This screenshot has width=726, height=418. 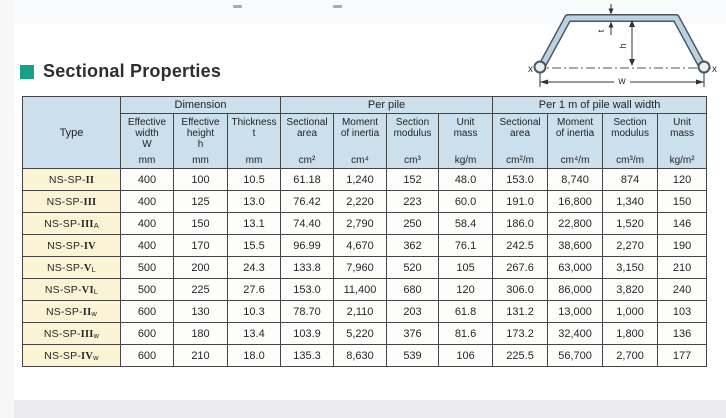 What do you see at coordinates (254, 333) in the screenshot?
I see `value-cell: 13.4` at bounding box center [254, 333].